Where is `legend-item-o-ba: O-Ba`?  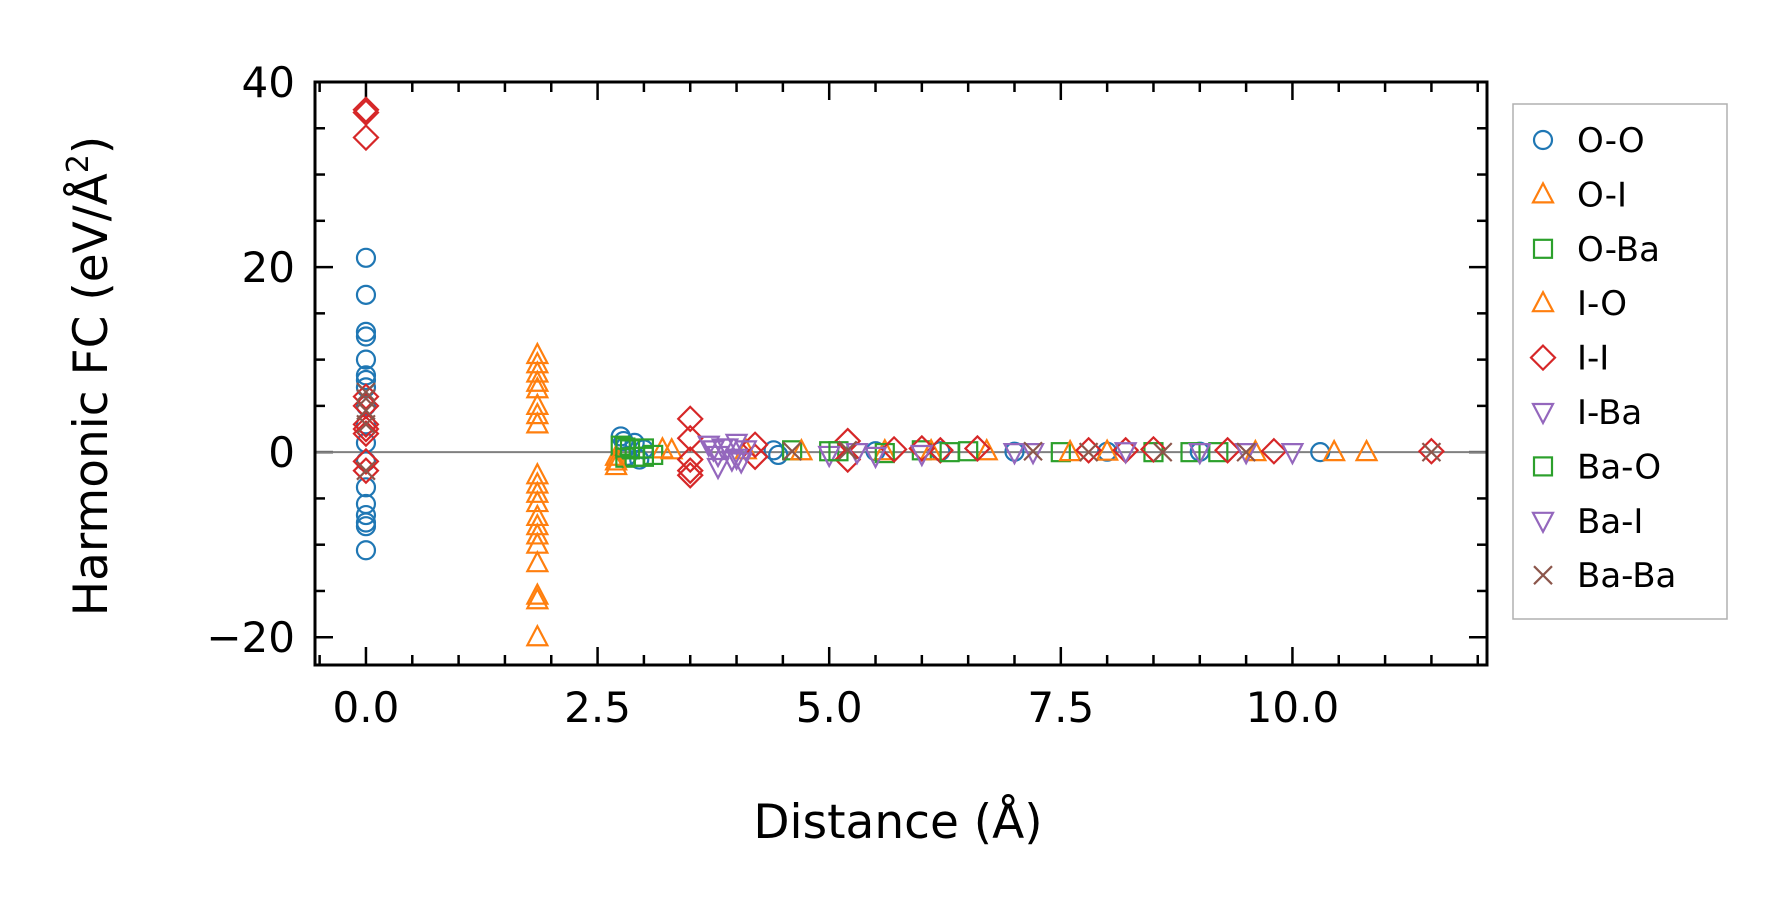
legend-item-o-ba: O-Ba is located at coordinates (1596, 250).